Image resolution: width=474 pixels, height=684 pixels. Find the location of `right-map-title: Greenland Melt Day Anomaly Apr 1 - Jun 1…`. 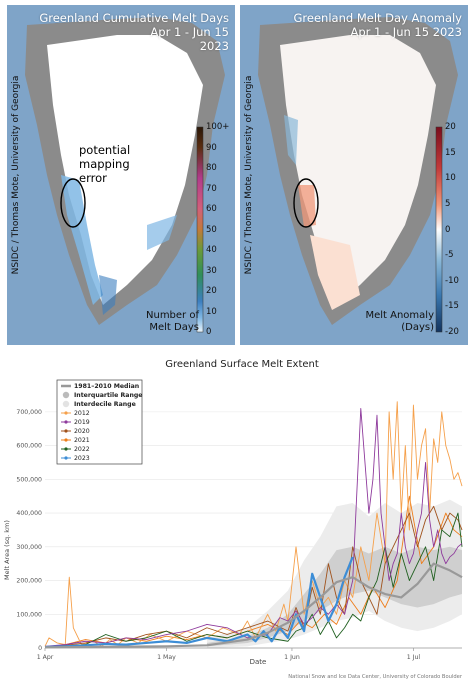

right-map-title: Greenland Melt Day Anomaly Apr 1 - Jun 1… is located at coordinates (378, 25).